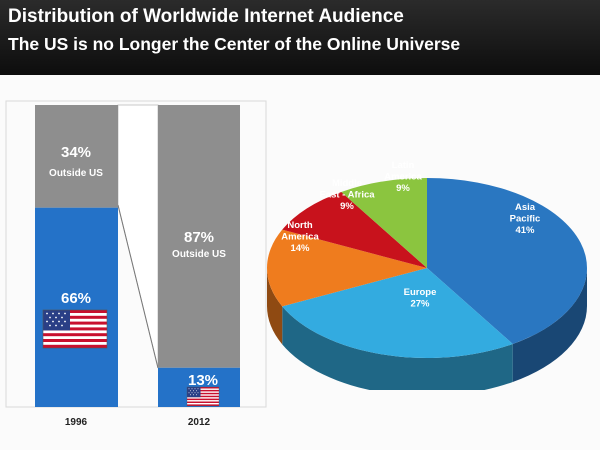  What do you see at coordinates (203, 380) in the screenshot?
I see `label-2012-us-pct: 13%` at bounding box center [203, 380].